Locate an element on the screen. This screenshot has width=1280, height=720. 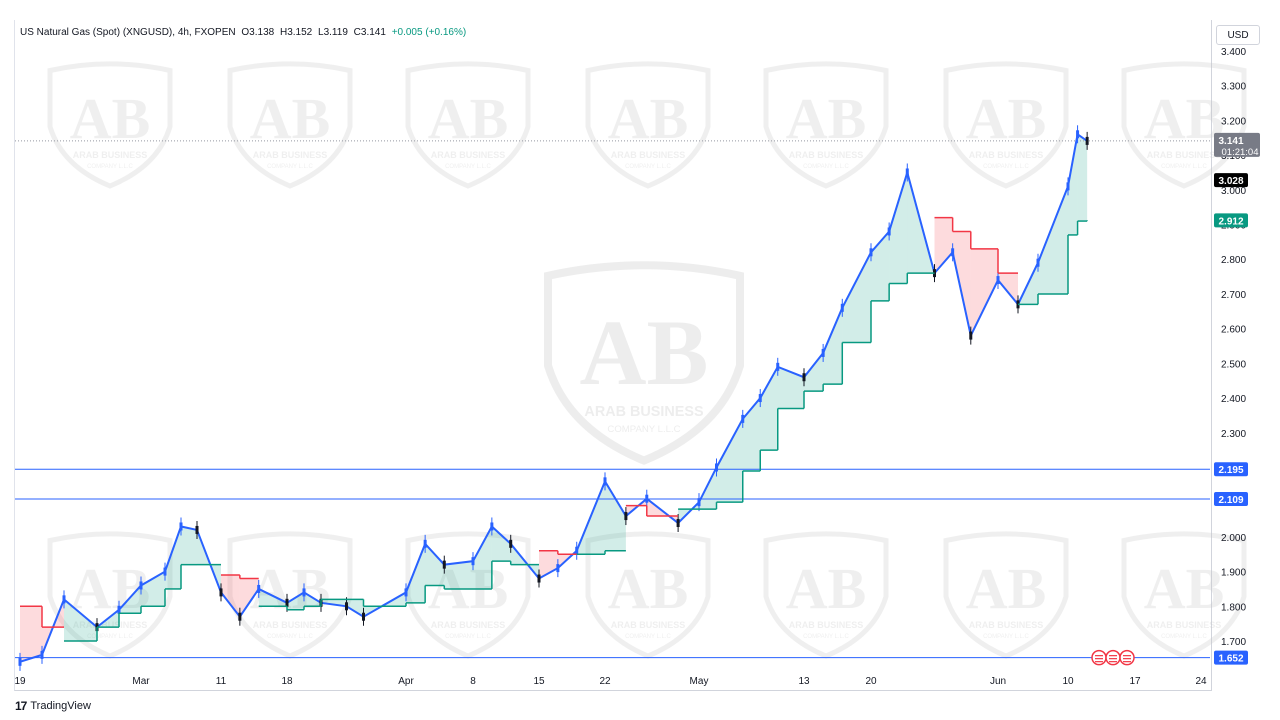
tradingview-brand: TradingView is located at coordinates (60, 706).